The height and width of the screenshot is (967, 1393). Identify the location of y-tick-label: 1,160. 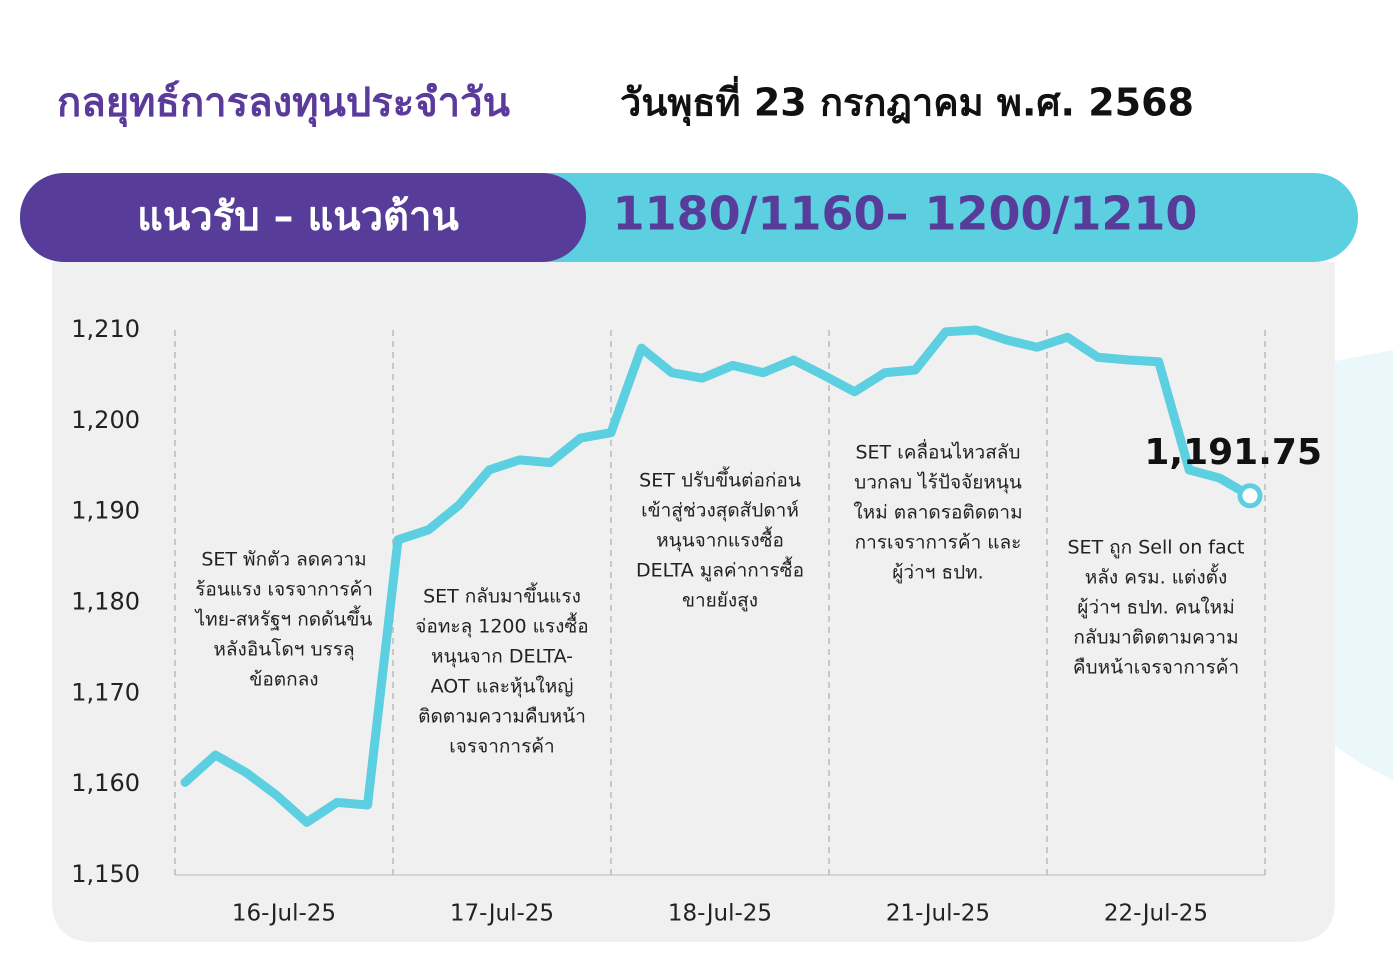
(105, 783).